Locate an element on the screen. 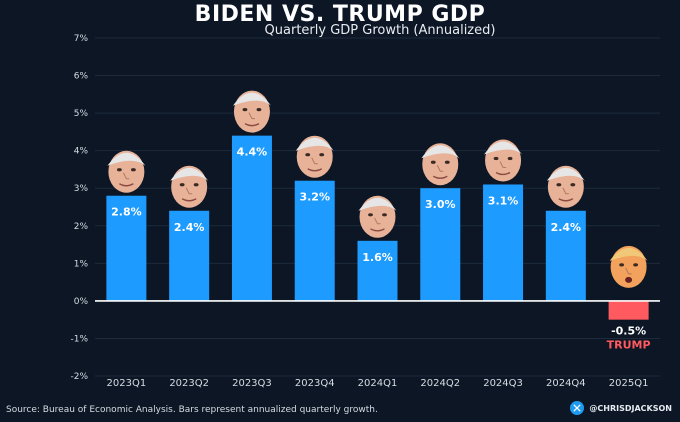 This screenshot has width=680, height=422. x-tick-label: 2023Q3 is located at coordinates (252, 383).